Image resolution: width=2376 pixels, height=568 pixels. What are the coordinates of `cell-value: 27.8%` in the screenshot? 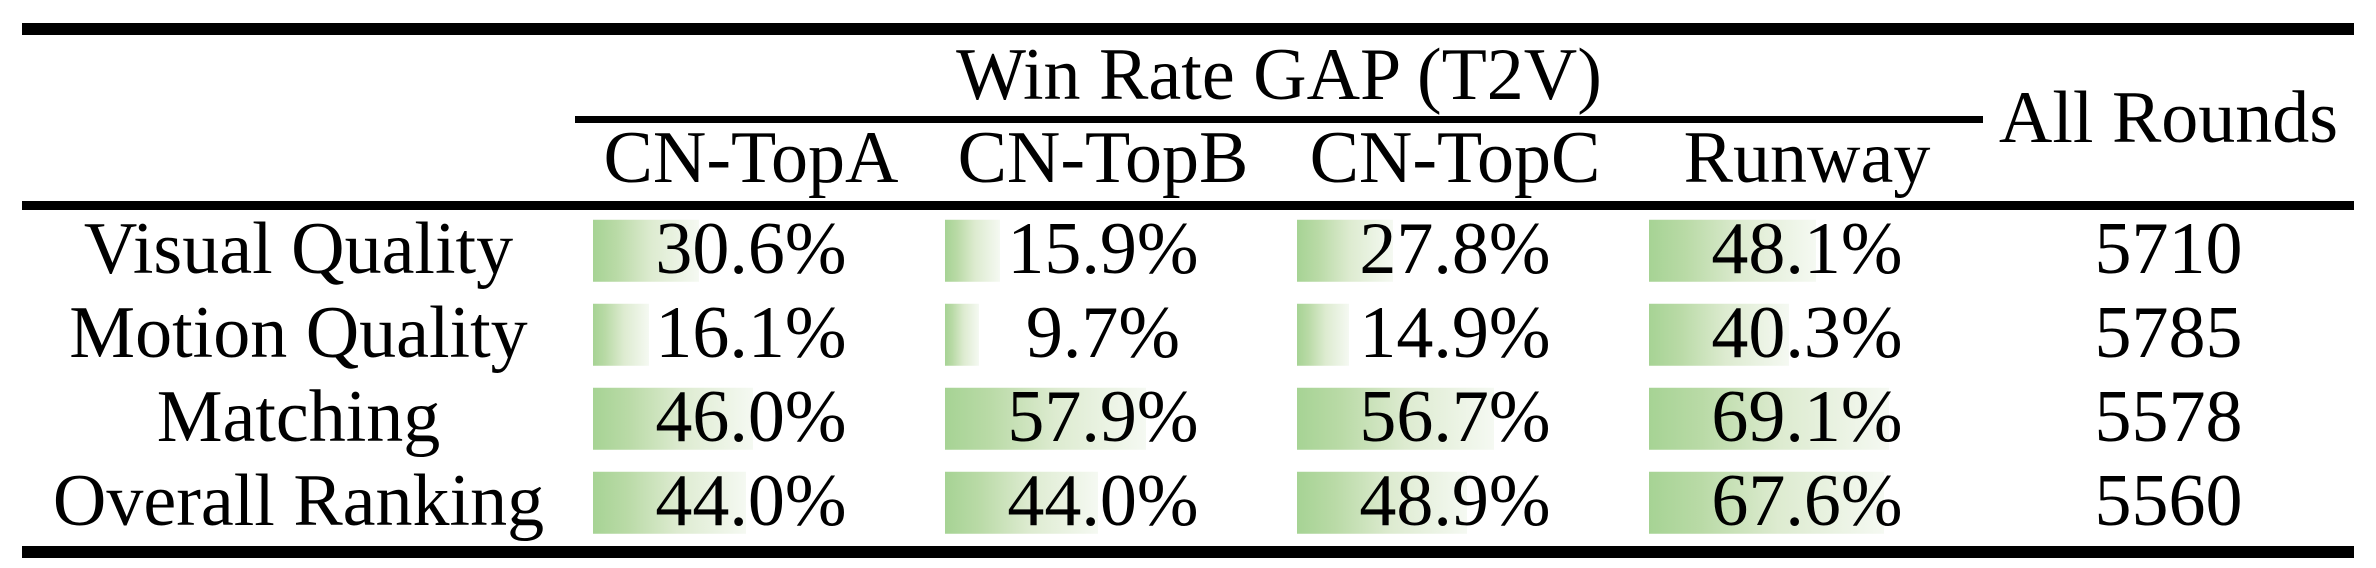 It's located at (1455, 249).